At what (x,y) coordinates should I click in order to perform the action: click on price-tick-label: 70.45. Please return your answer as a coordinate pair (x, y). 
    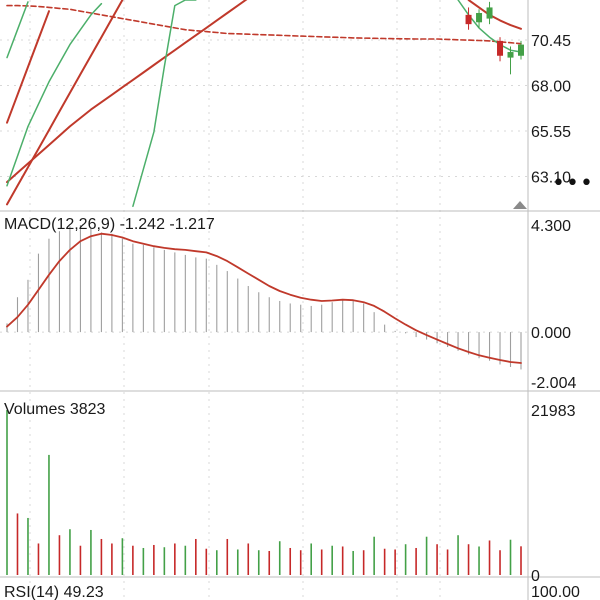
    Looking at the image, I should click on (551, 41).